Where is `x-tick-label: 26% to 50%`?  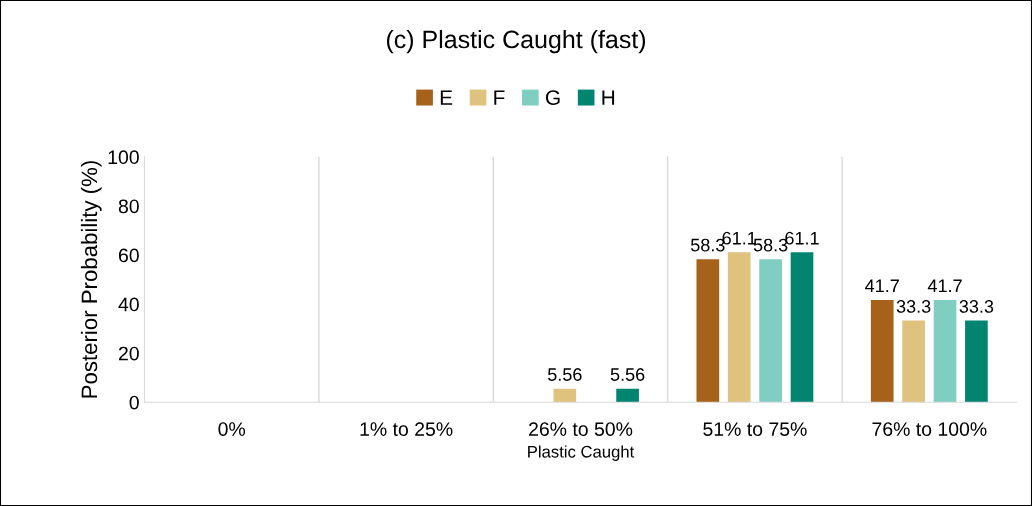
x-tick-label: 26% to 50% is located at coordinates (581, 429).